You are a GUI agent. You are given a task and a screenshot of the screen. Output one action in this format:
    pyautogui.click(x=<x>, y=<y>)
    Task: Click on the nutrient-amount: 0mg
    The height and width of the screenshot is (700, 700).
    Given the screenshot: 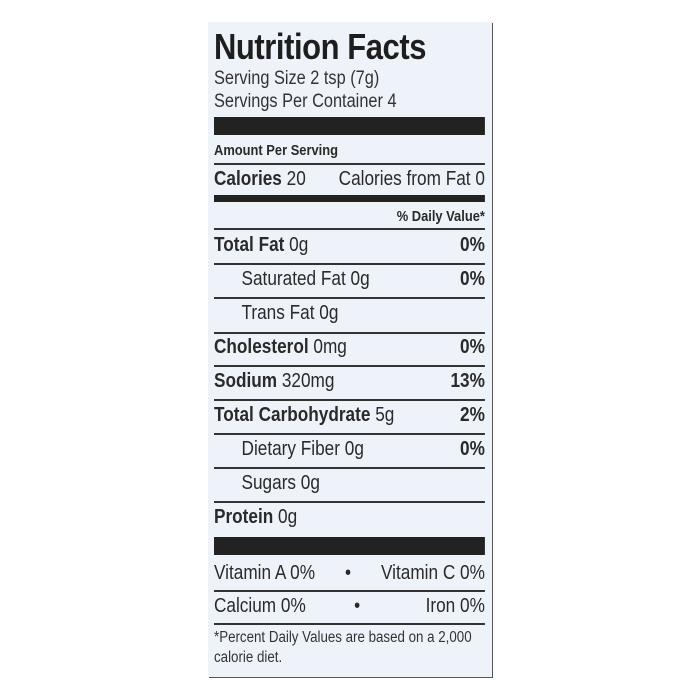 What is the action you would take?
    pyautogui.click(x=330, y=347)
    